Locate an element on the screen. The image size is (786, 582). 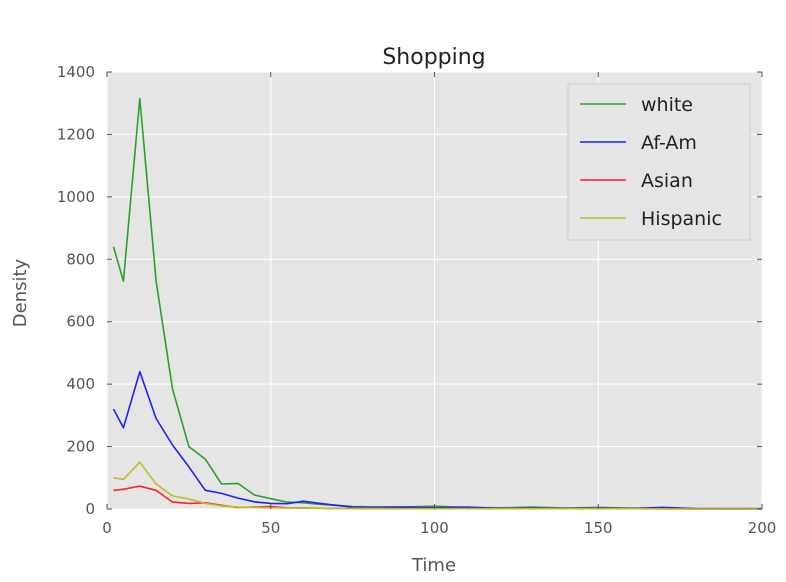
y-tick-label: 1200 is located at coordinates (76, 134).